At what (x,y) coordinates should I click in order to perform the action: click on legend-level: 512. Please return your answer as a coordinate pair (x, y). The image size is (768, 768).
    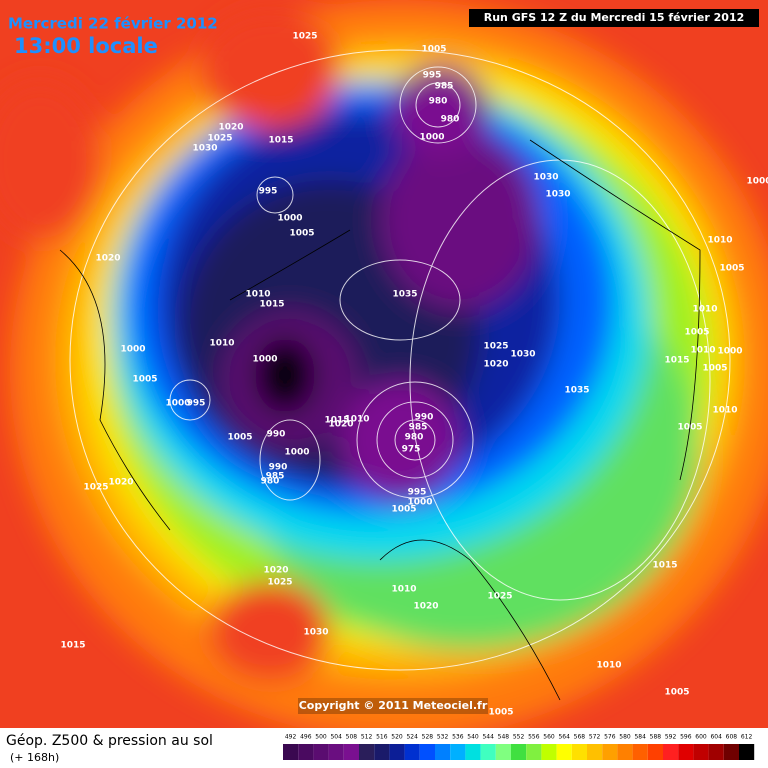
    Looking at the image, I should click on (367, 737).